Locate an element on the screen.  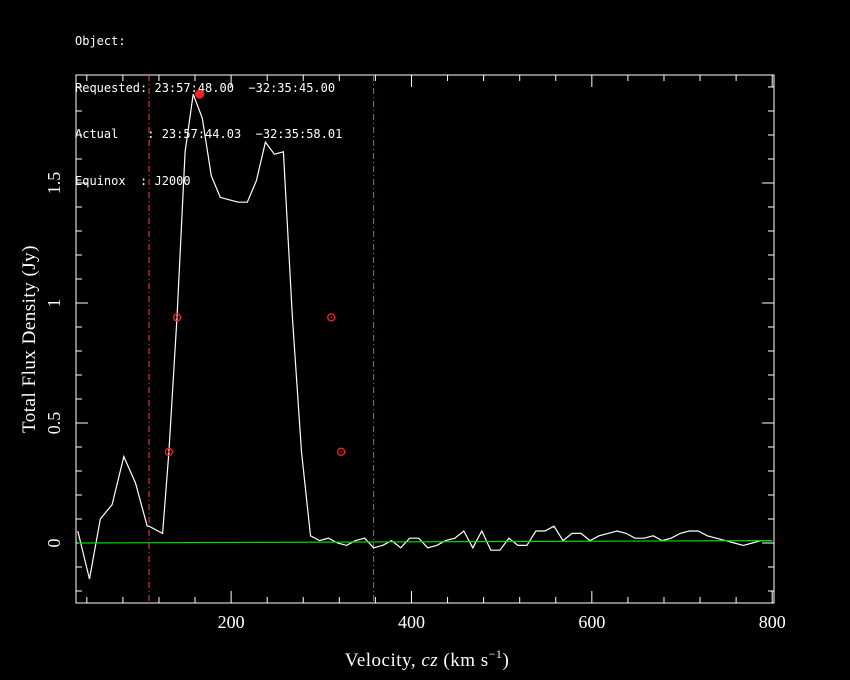
x-tick-label: 200 is located at coordinates (231, 622).